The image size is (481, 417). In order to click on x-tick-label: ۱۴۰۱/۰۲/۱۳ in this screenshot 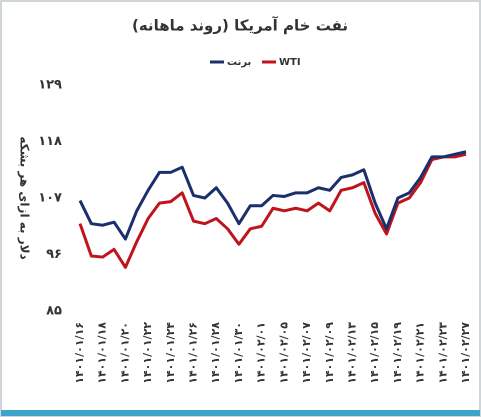, I will do `click(351, 353)`.